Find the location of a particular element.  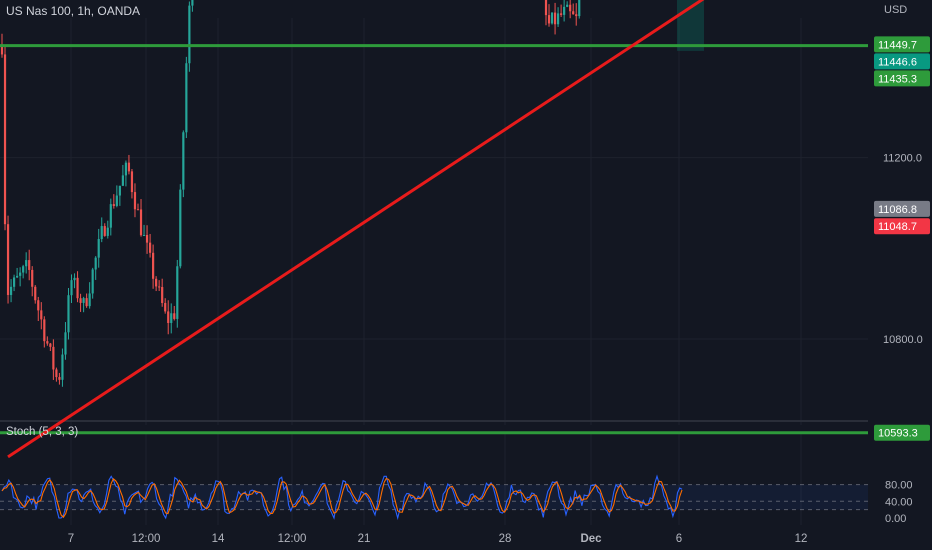

stoch-lines is located at coordinates (342, 497).